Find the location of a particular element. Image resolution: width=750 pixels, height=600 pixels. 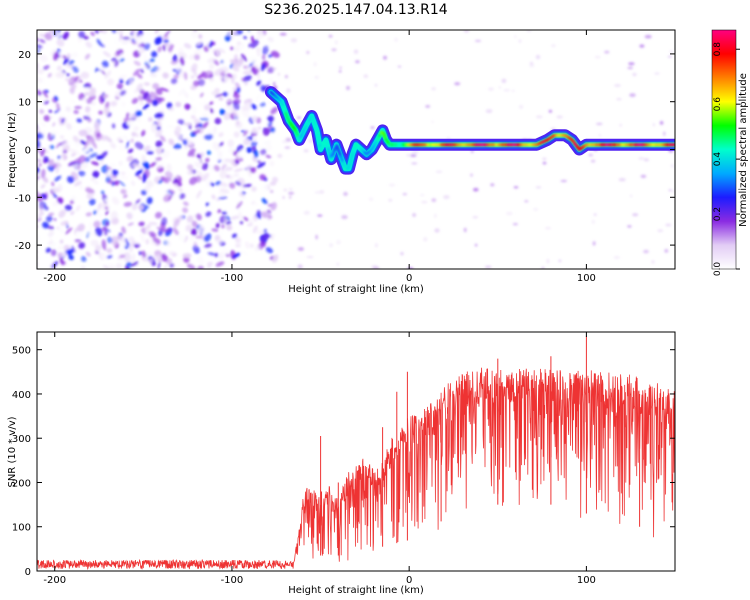

colorbar-tick-label: 0.8 is located at coordinates (718, 49).